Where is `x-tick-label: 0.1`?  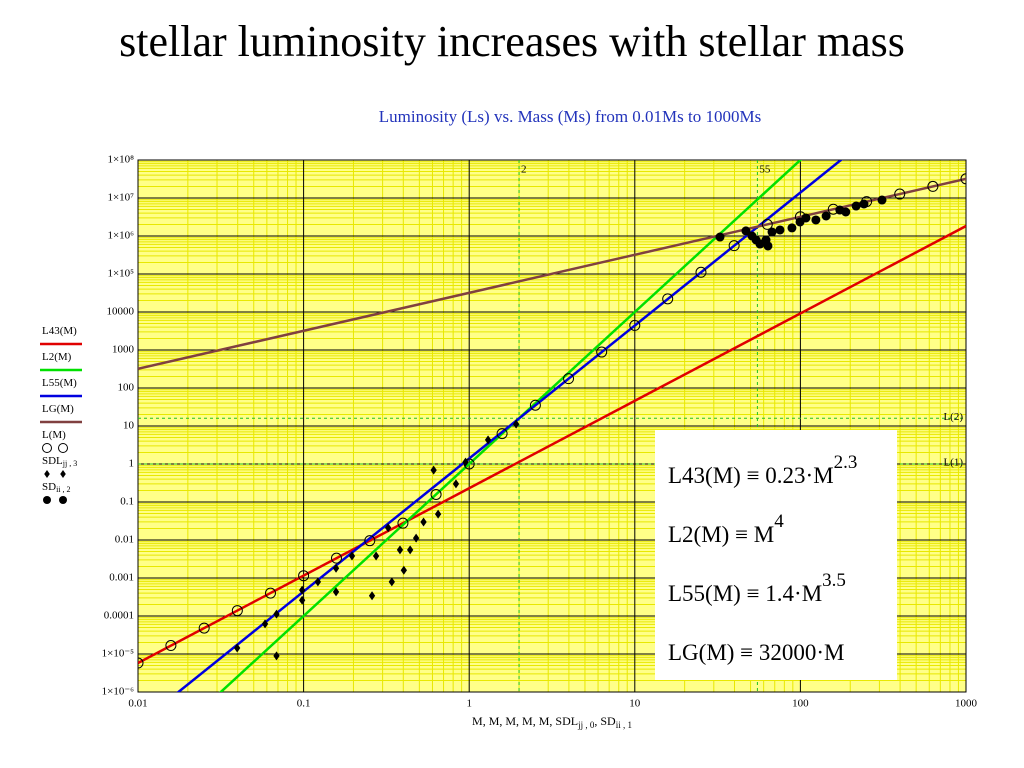
x-tick-label: 0.1 is located at coordinates (304, 704).